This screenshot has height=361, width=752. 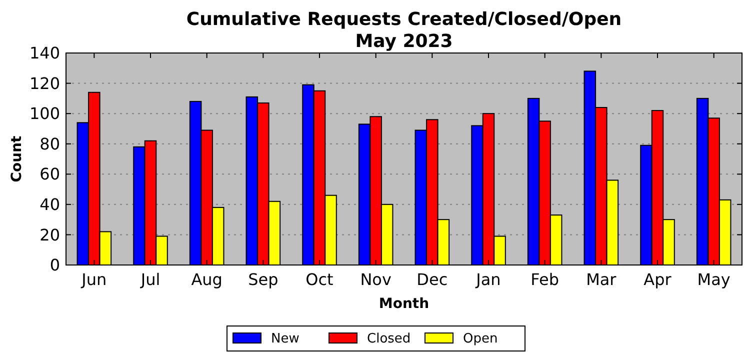 I want to click on y-tick-label: 20, so click(x=50, y=234).